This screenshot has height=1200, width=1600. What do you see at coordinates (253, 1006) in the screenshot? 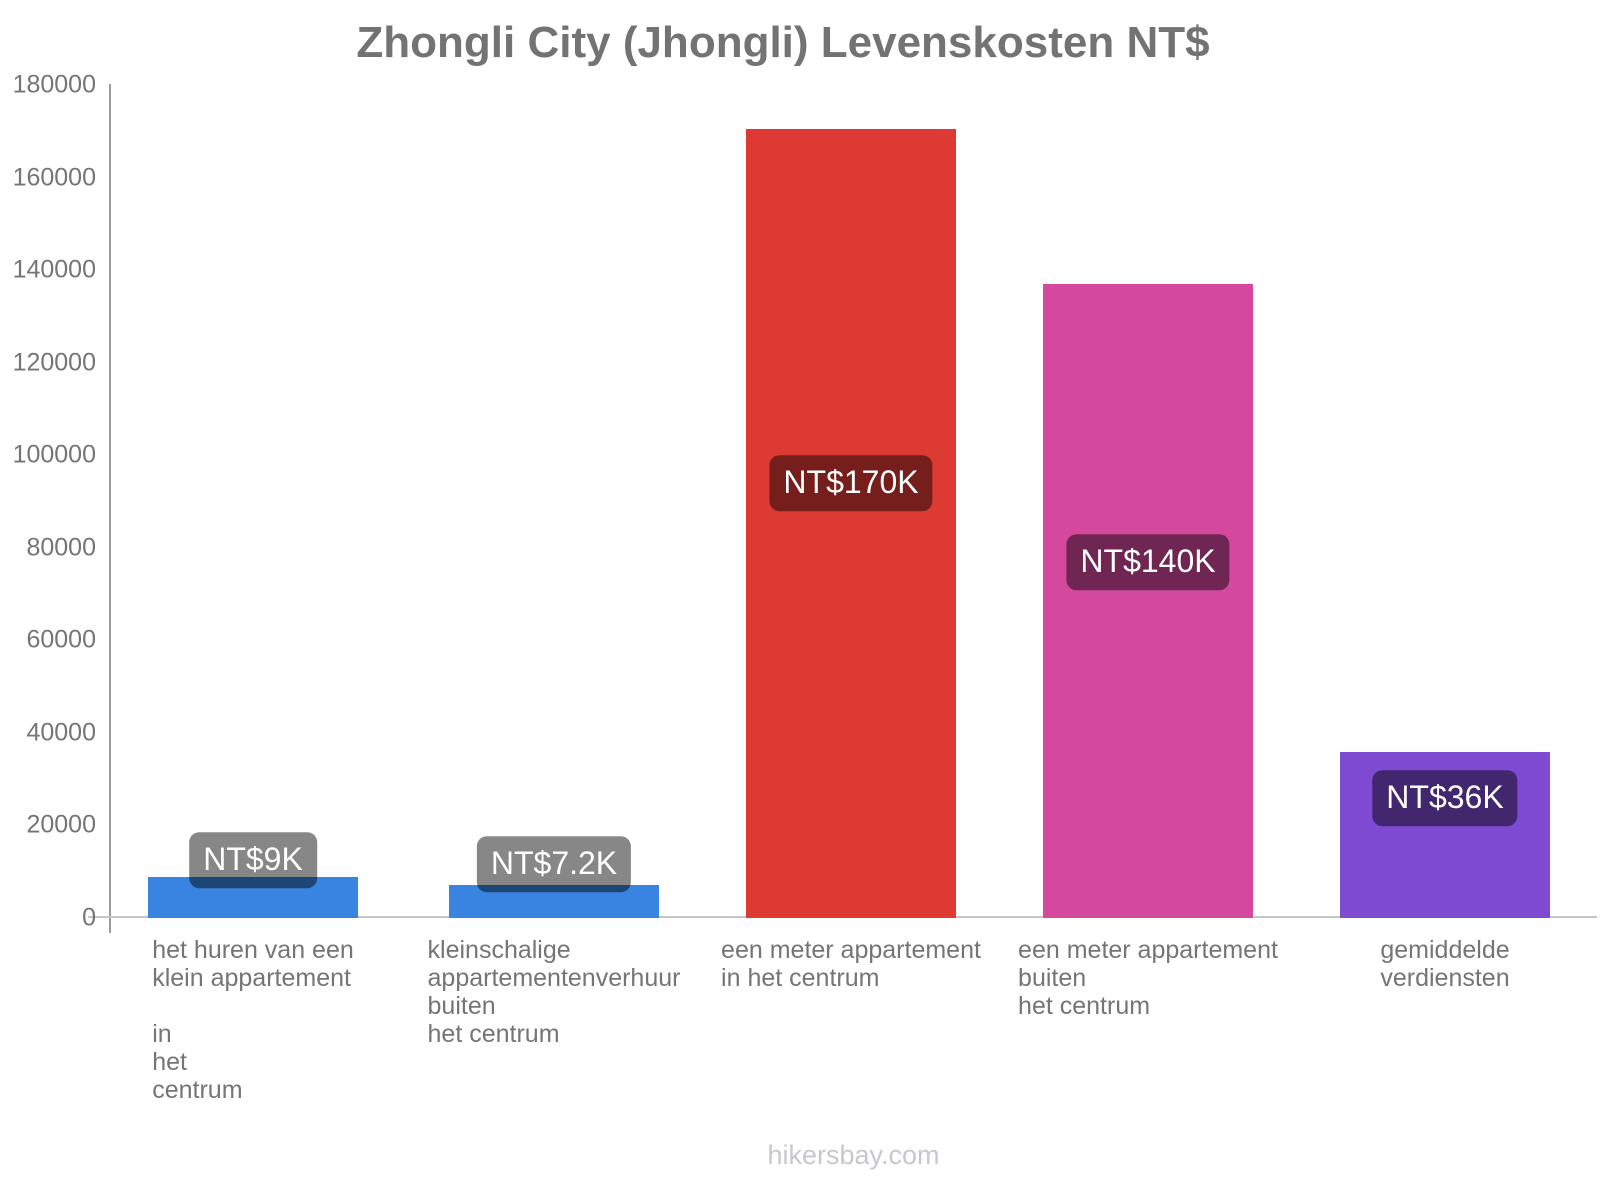
I see `category-label-line` at bounding box center [253, 1006].